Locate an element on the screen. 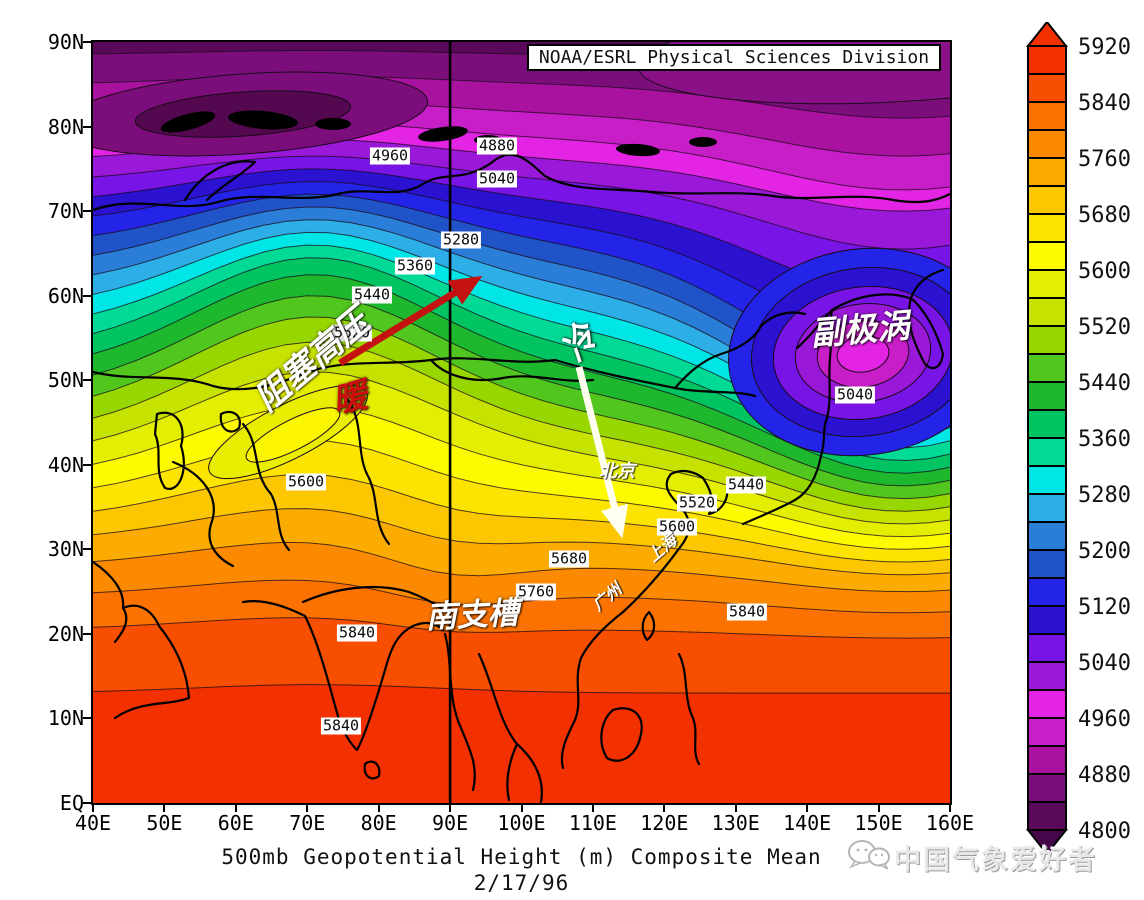 This screenshot has width=1144, height=900. colorbar-label: 4880 is located at coordinates (1104, 775).